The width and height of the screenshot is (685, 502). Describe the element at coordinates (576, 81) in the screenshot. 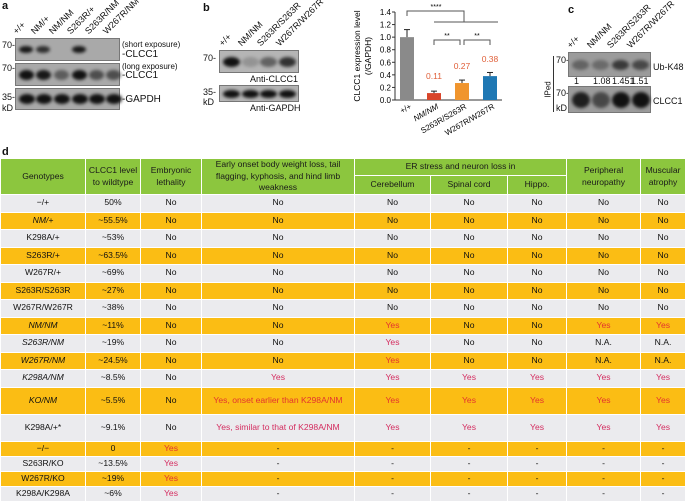

I see `ratio-value: 1` at that location.